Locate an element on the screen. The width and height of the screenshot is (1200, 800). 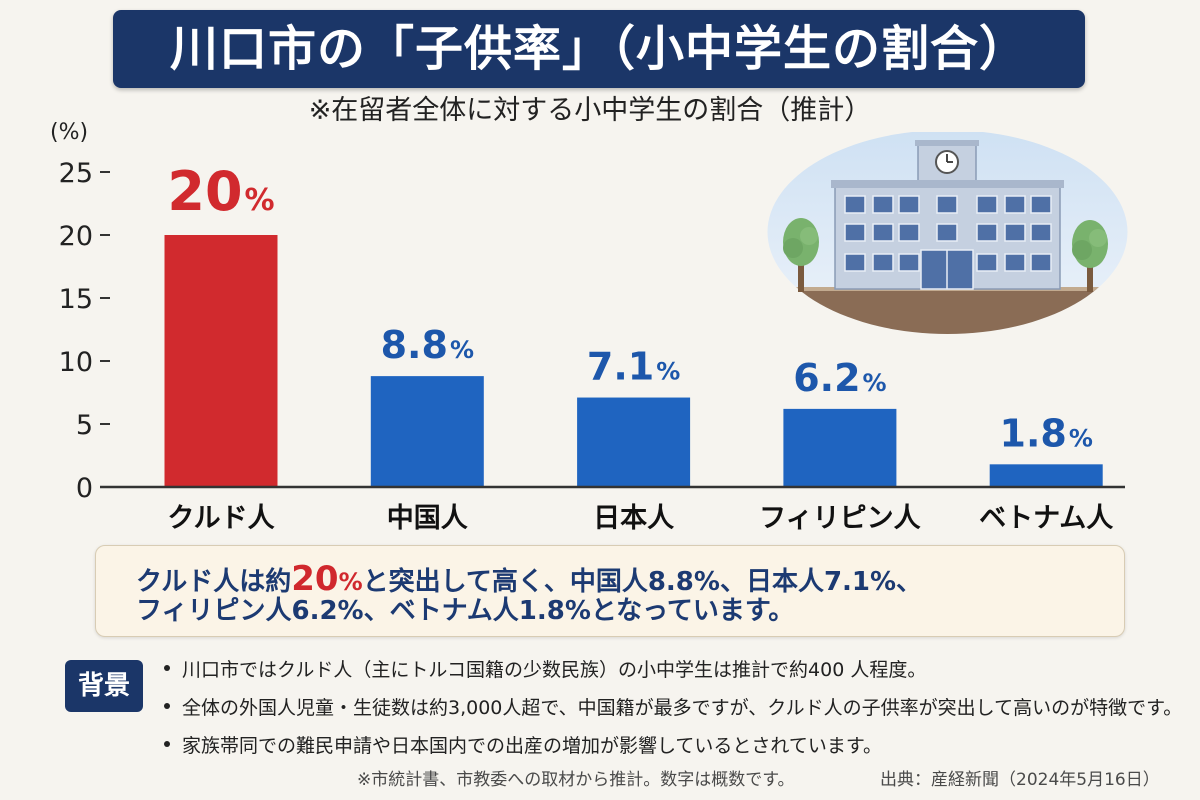
bar-value-label: 7.1% is located at coordinates (633, 367).